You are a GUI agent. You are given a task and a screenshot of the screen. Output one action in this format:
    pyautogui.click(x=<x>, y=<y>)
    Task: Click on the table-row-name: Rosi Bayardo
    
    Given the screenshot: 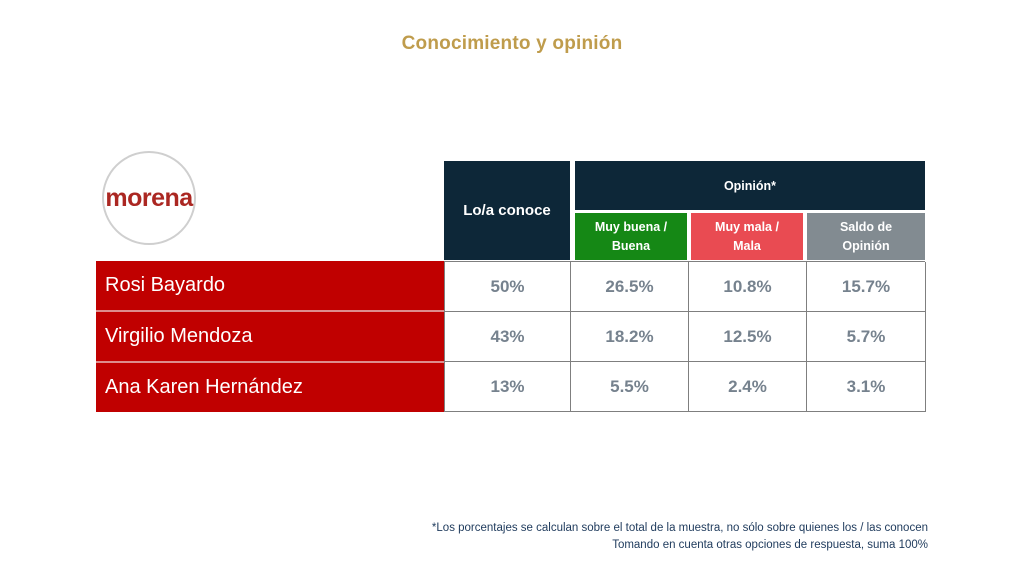 What is the action you would take?
    pyautogui.click(x=165, y=285)
    